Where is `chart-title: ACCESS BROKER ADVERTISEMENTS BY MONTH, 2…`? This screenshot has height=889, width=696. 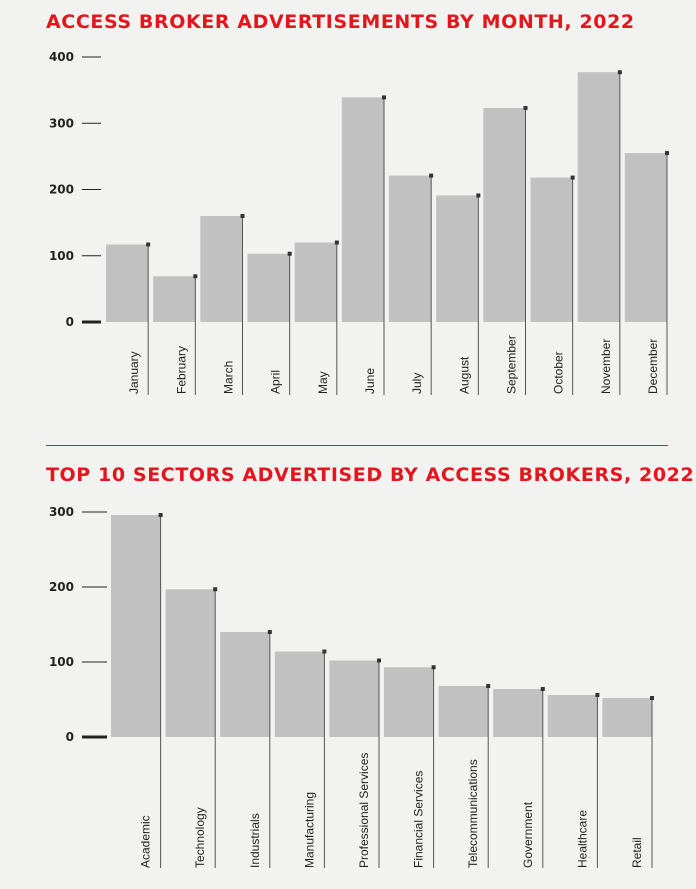 chart-title: ACCESS BROKER ADVERTISEMENTS BY MONTH, 2… is located at coordinates (340, 22).